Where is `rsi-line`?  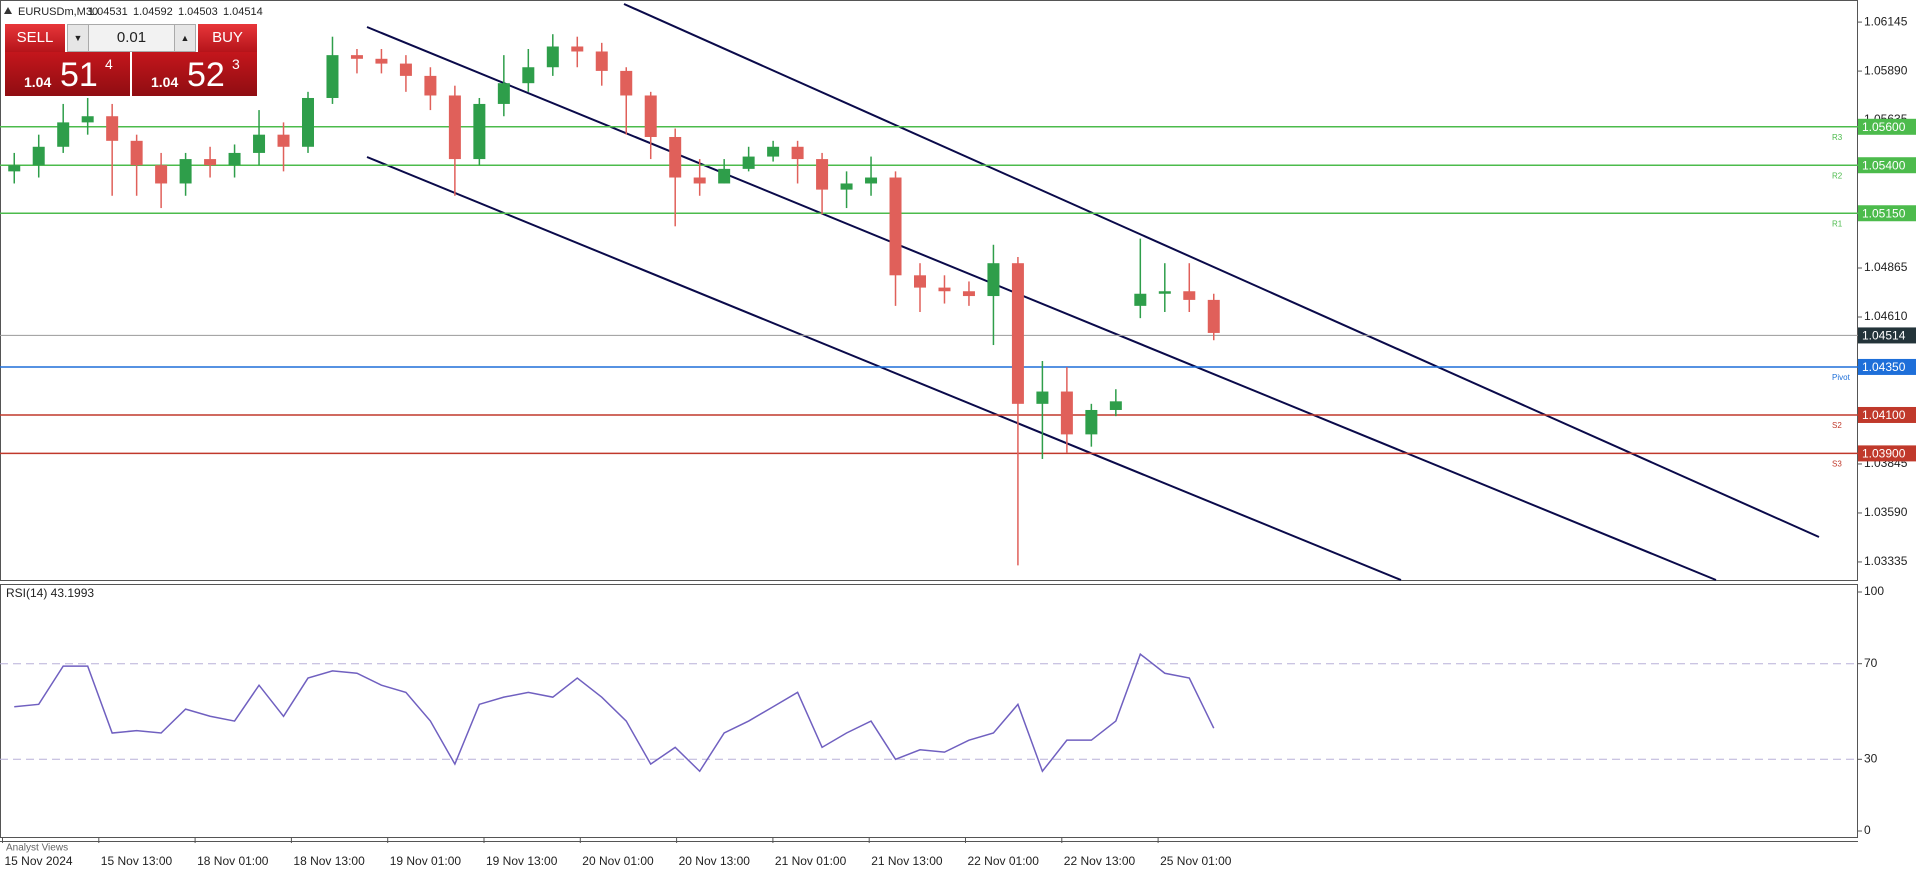
rsi-line is located at coordinates (614, 712).